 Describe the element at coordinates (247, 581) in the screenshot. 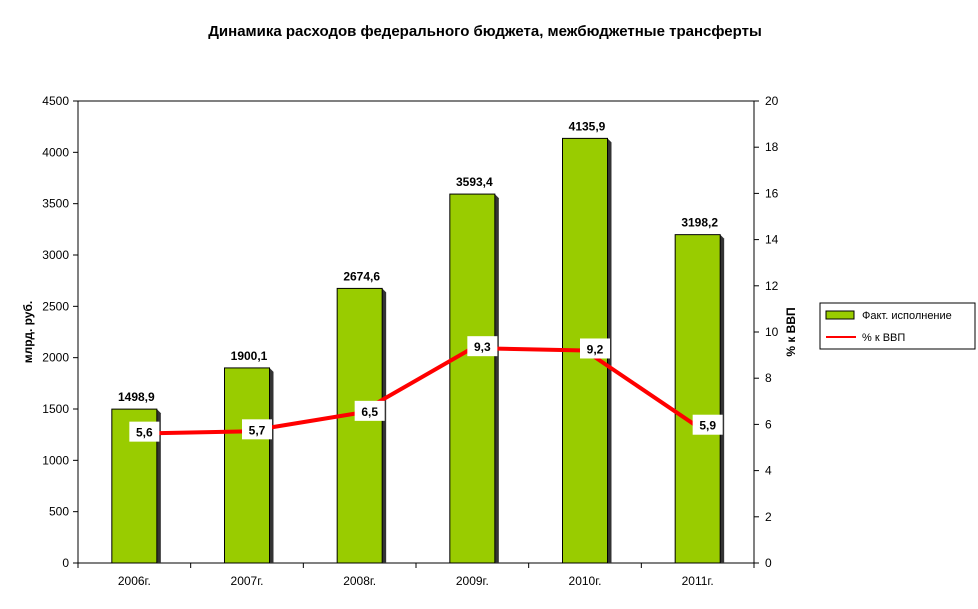

I see `x-tick-label: 2007г.` at that location.